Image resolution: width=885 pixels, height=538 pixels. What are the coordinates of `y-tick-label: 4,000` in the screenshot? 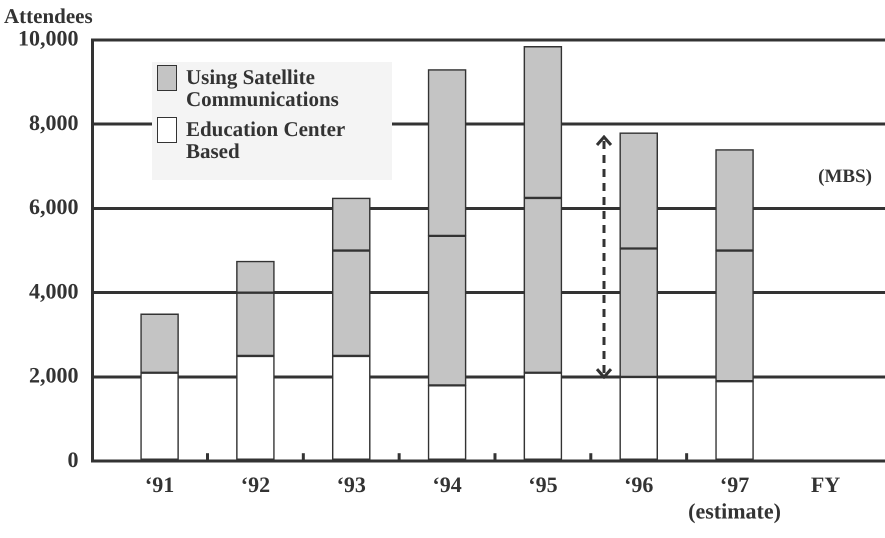 It's located at (53, 291).